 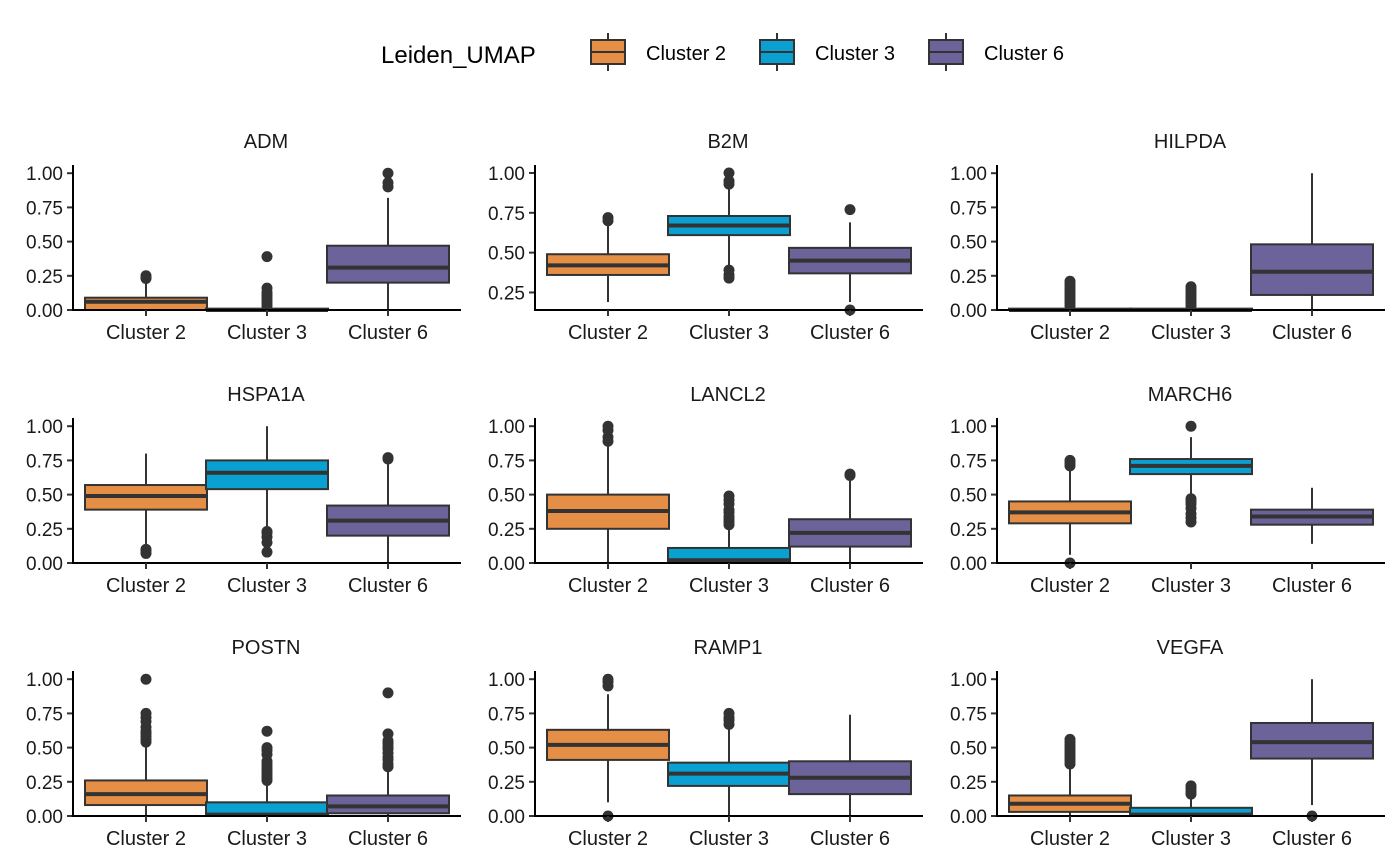 What do you see at coordinates (727, 142) in the screenshot?
I see `facet-title: B2M` at bounding box center [727, 142].